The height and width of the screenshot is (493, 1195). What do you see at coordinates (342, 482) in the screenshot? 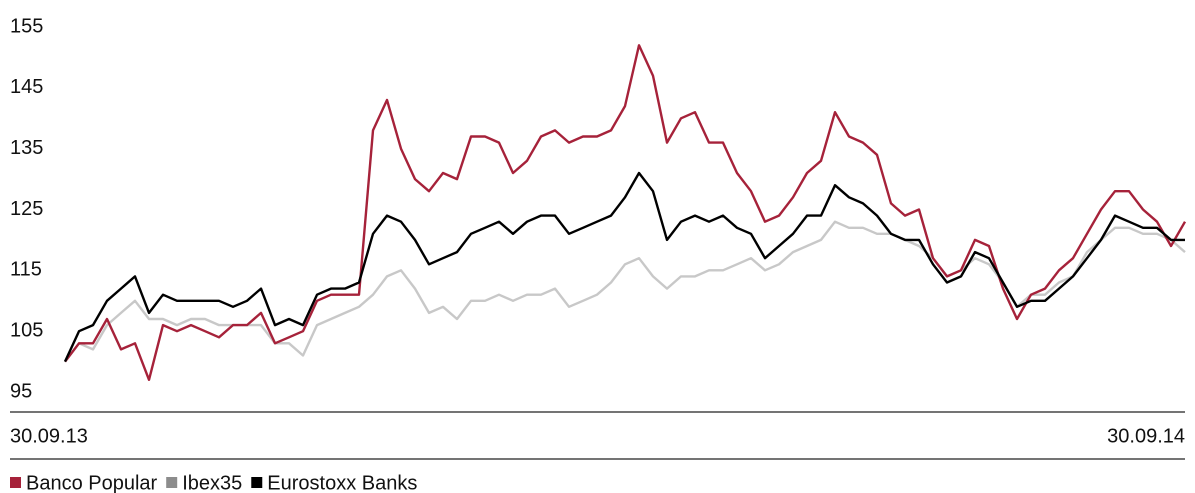
I see `legend-label: Eurostoxx Banks` at bounding box center [342, 482].